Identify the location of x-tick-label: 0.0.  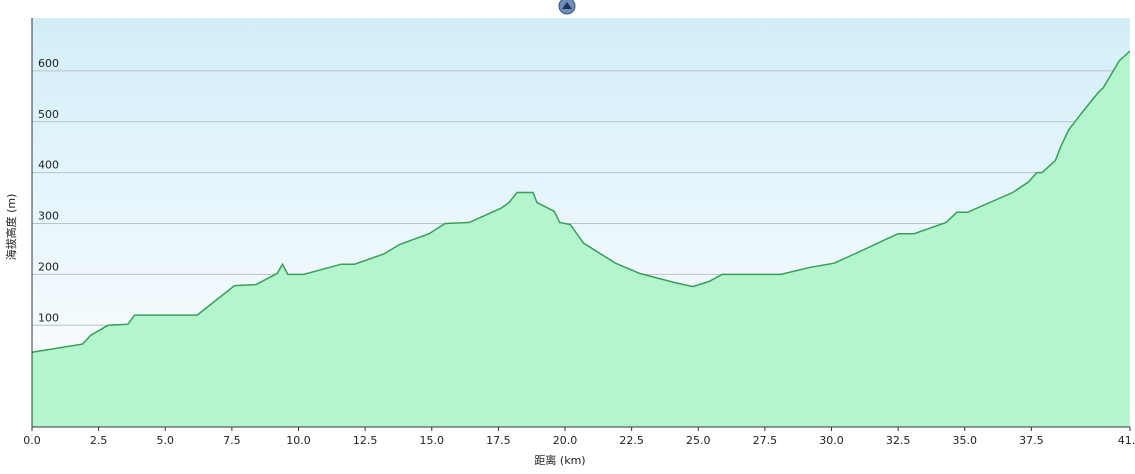
(32, 440).